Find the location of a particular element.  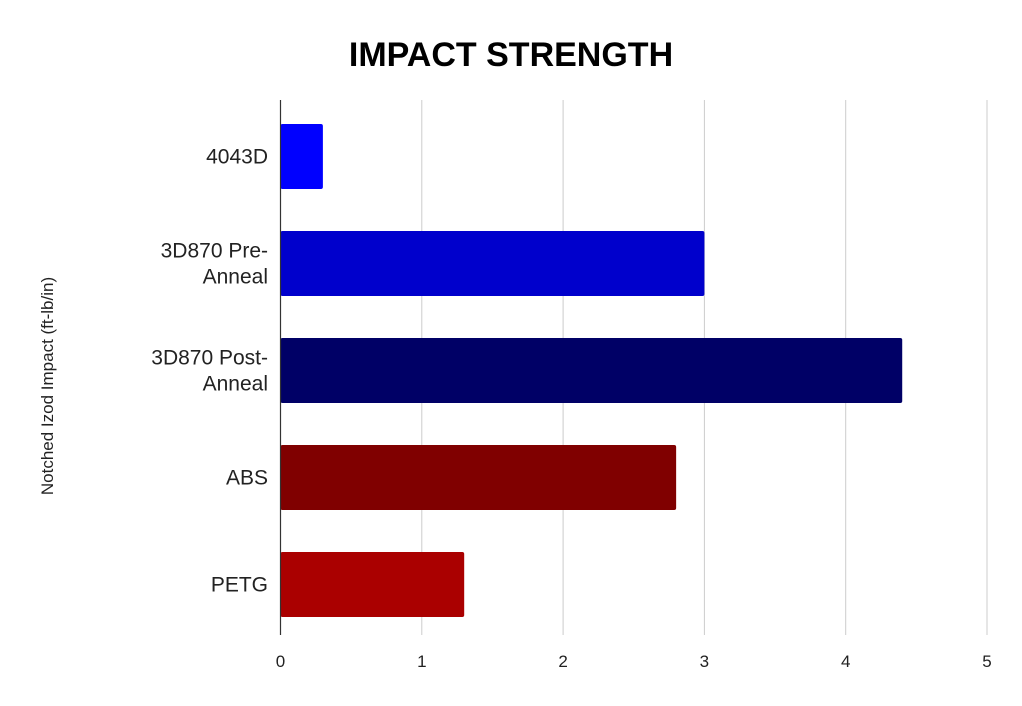

x-tick-label: 3 is located at coordinates (704, 661).